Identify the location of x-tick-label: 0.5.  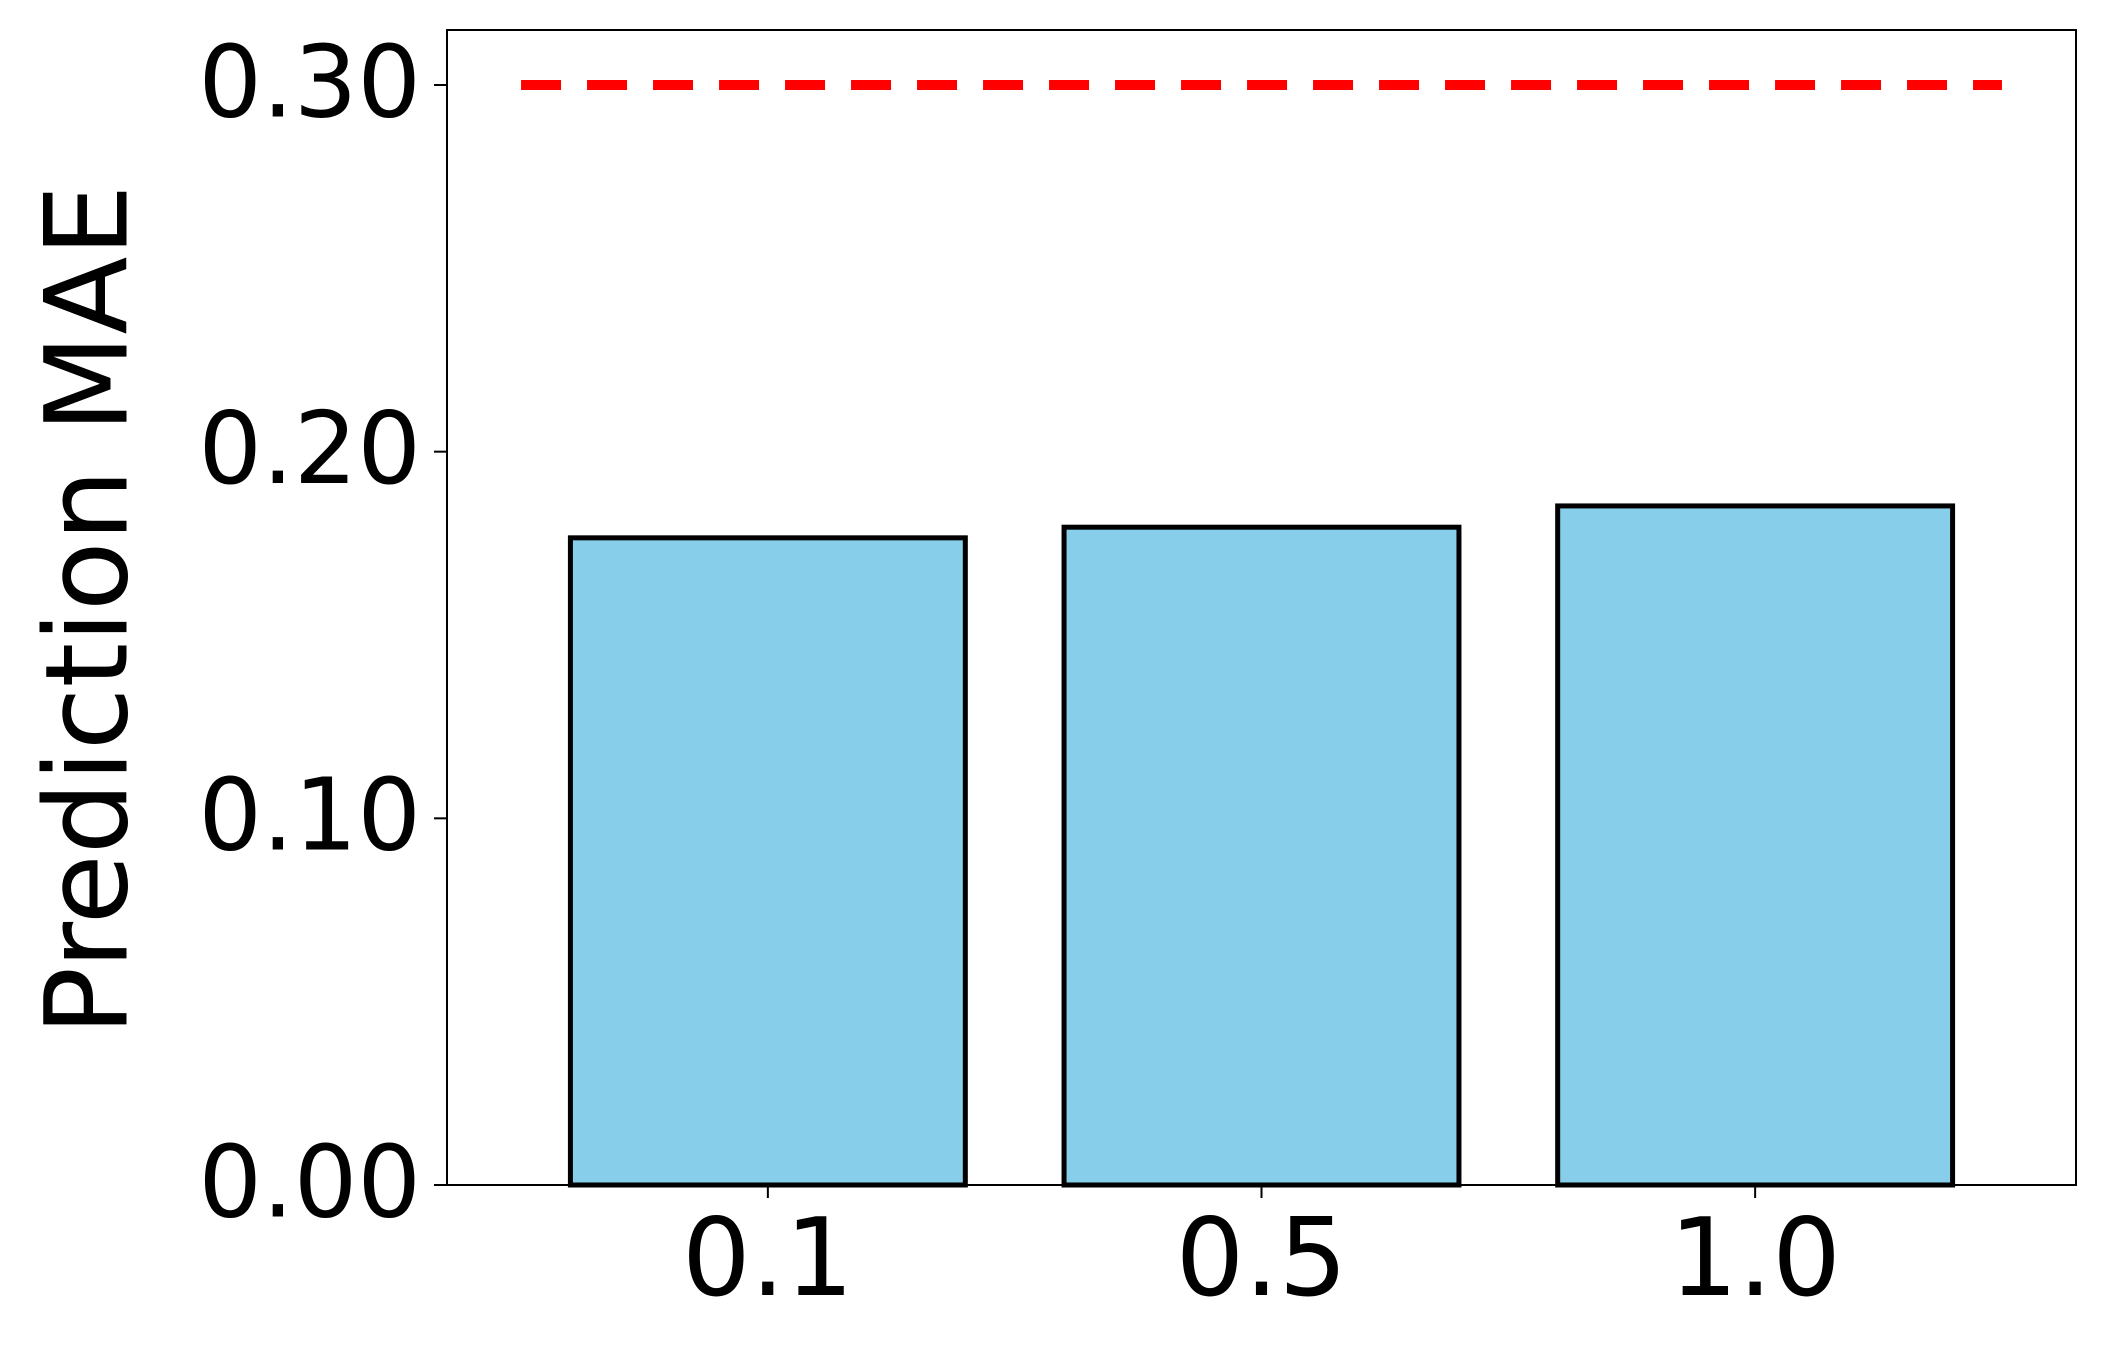
(1262, 1258).